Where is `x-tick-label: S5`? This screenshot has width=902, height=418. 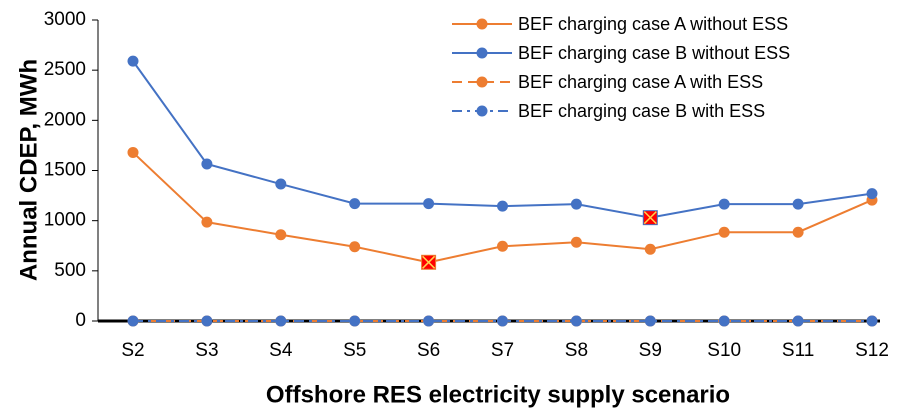
x-tick-label: S5 is located at coordinates (354, 350).